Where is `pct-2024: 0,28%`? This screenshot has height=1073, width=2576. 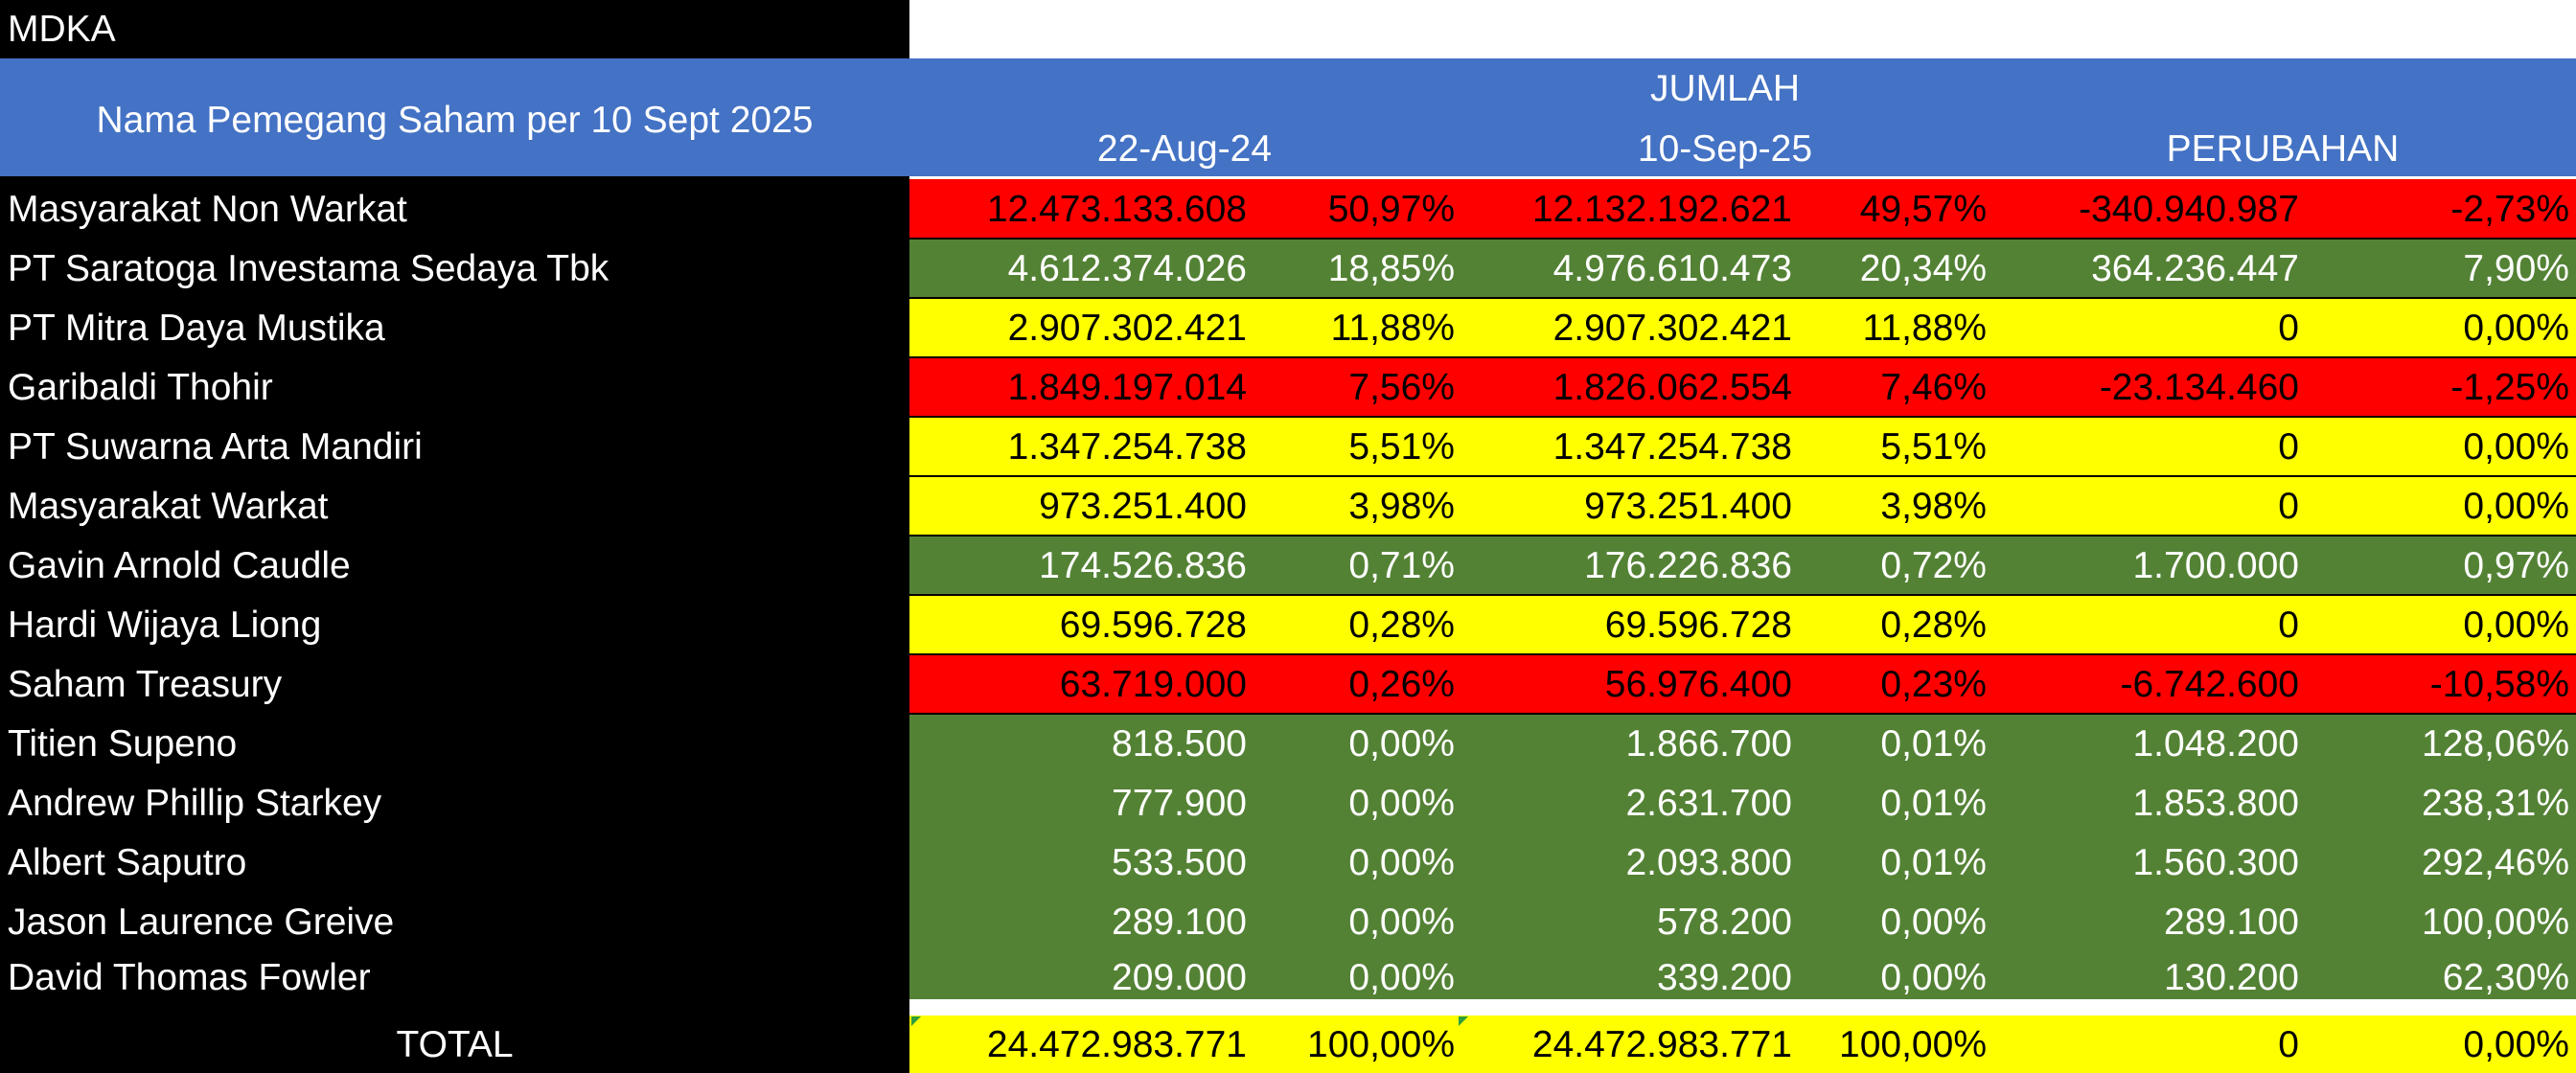
pct-2024: 0,28% is located at coordinates (1401, 625).